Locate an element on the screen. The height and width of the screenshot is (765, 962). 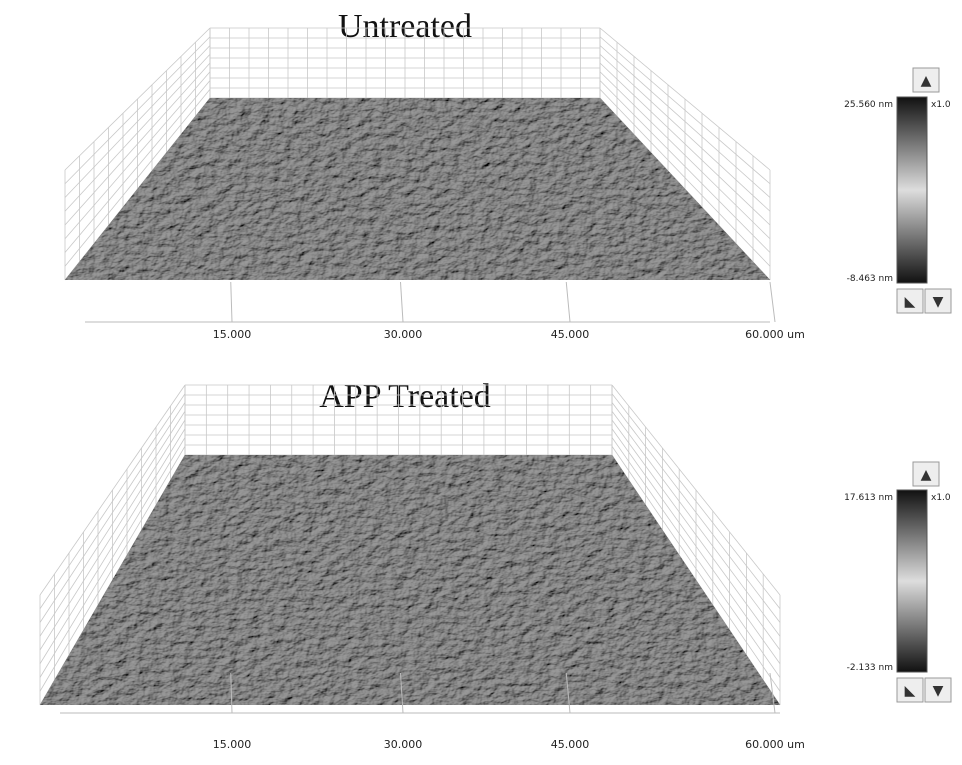
colorbar-min: -8.463 nm is located at coordinates (870, 279).